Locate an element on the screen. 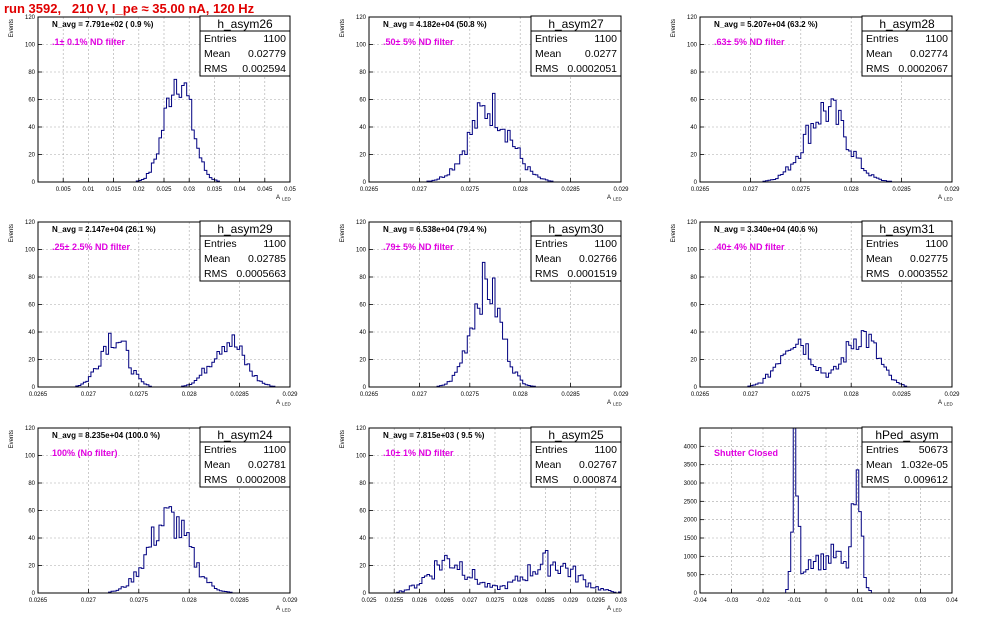 This screenshot has width=996, height=622. navg-label: N_avg = 4.182e+04 (50.8 %) is located at coordinates (435, 24).